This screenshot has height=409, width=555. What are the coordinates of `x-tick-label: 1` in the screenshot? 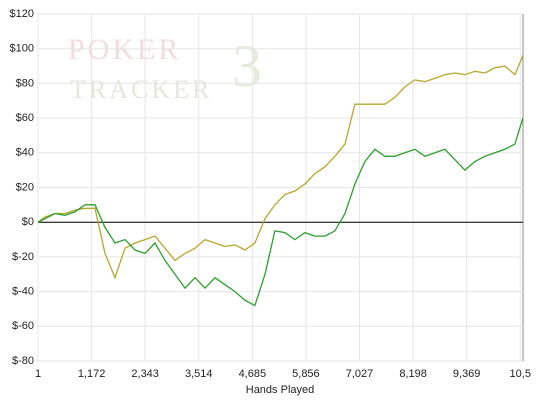 It's located at (38, 374).